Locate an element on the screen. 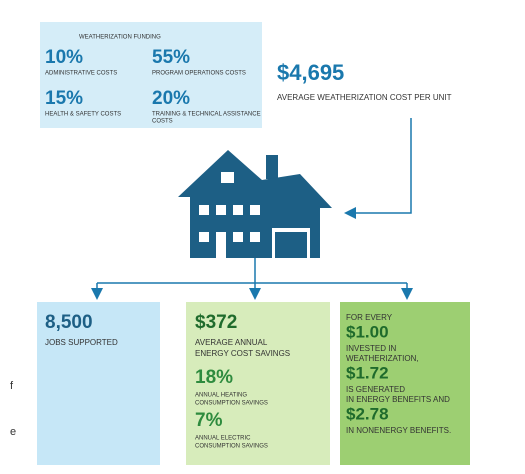 This screenshot has height=474, width=525. funding-label: COSTS is located at coordinates (162, 122).